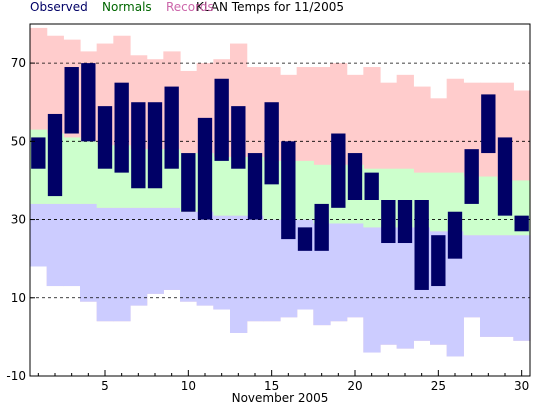 The width and height of the screenshot is (540, 406). I want to click on y-tick-label-70: 70, so click(18, 63).